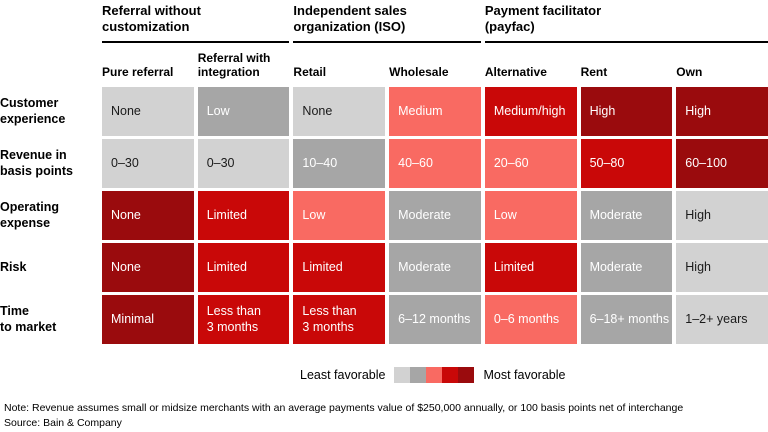 This screenshot has width=768, height=432. What do you see at coordinates (530, 111) in the screenshot?
I see `matrix-cell: Medium/high` at bounding box center [530, 111].